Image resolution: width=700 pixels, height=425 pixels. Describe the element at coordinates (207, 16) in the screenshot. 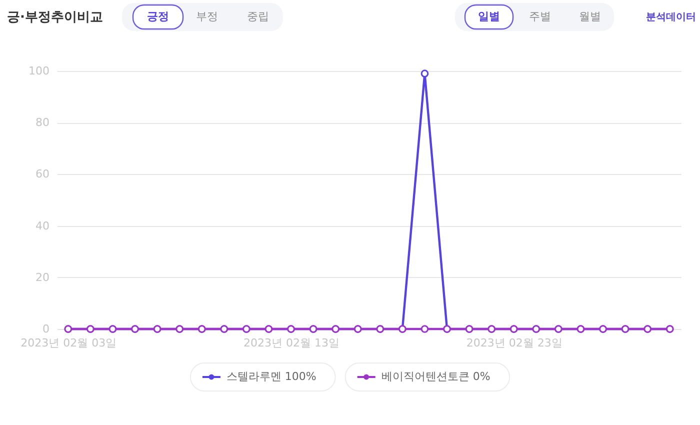

I see `text: 부정` at that location.